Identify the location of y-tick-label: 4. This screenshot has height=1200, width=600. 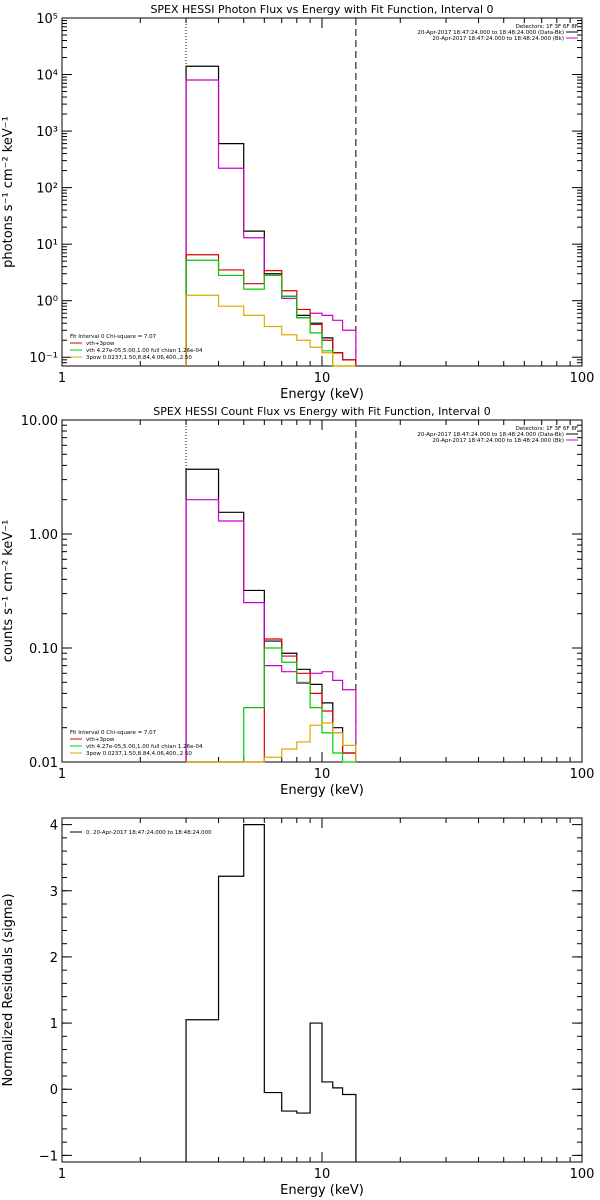
(54, 826).